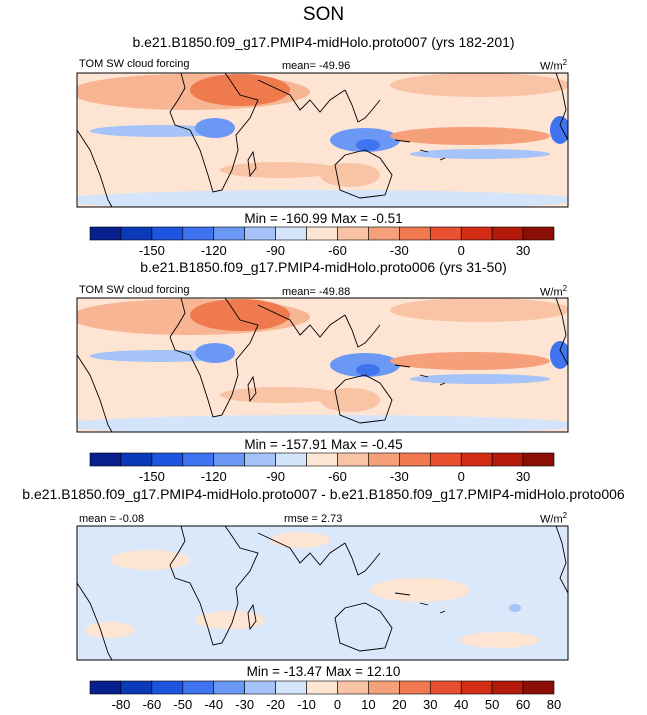 This screenshot has width=647, height=715. Describe the element at coordinates (151, 704) in the screenshot. I see `colorbar3-label-1: -60` at that location.